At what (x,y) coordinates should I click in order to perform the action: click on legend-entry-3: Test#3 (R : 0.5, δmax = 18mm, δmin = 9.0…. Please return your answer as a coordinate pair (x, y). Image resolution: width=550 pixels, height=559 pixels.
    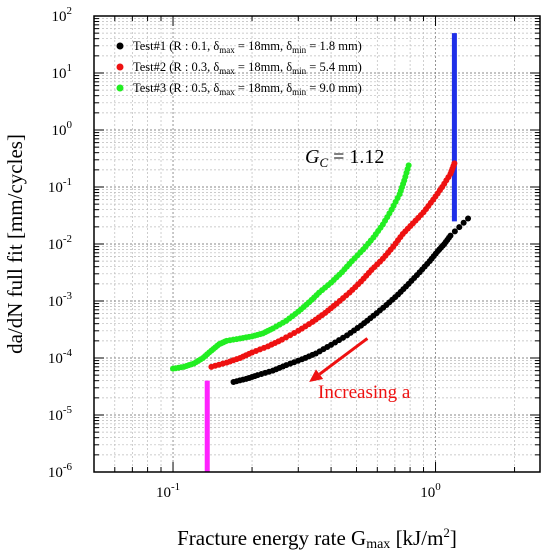
    Looking at the image, I should click on (247, 89).